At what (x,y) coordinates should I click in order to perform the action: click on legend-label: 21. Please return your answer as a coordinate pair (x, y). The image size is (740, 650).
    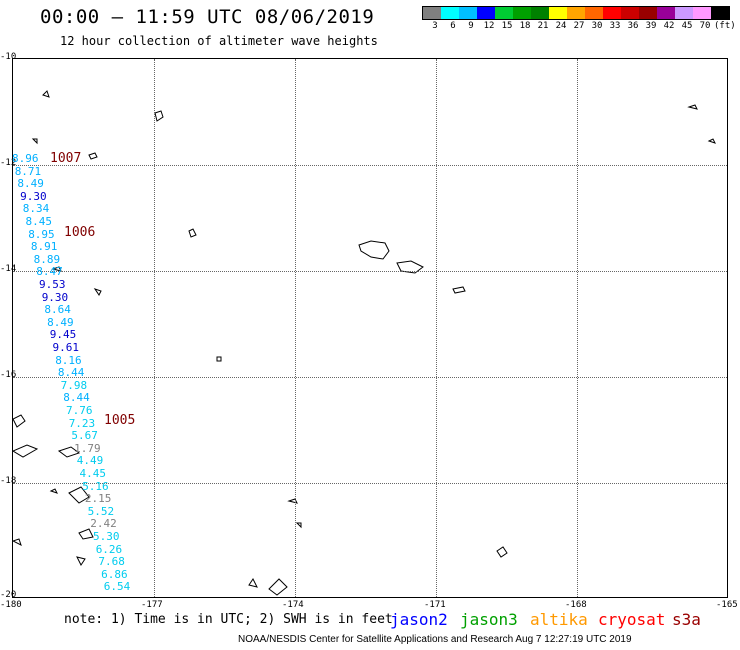
    Looking at the image, I should click on (543, 26).